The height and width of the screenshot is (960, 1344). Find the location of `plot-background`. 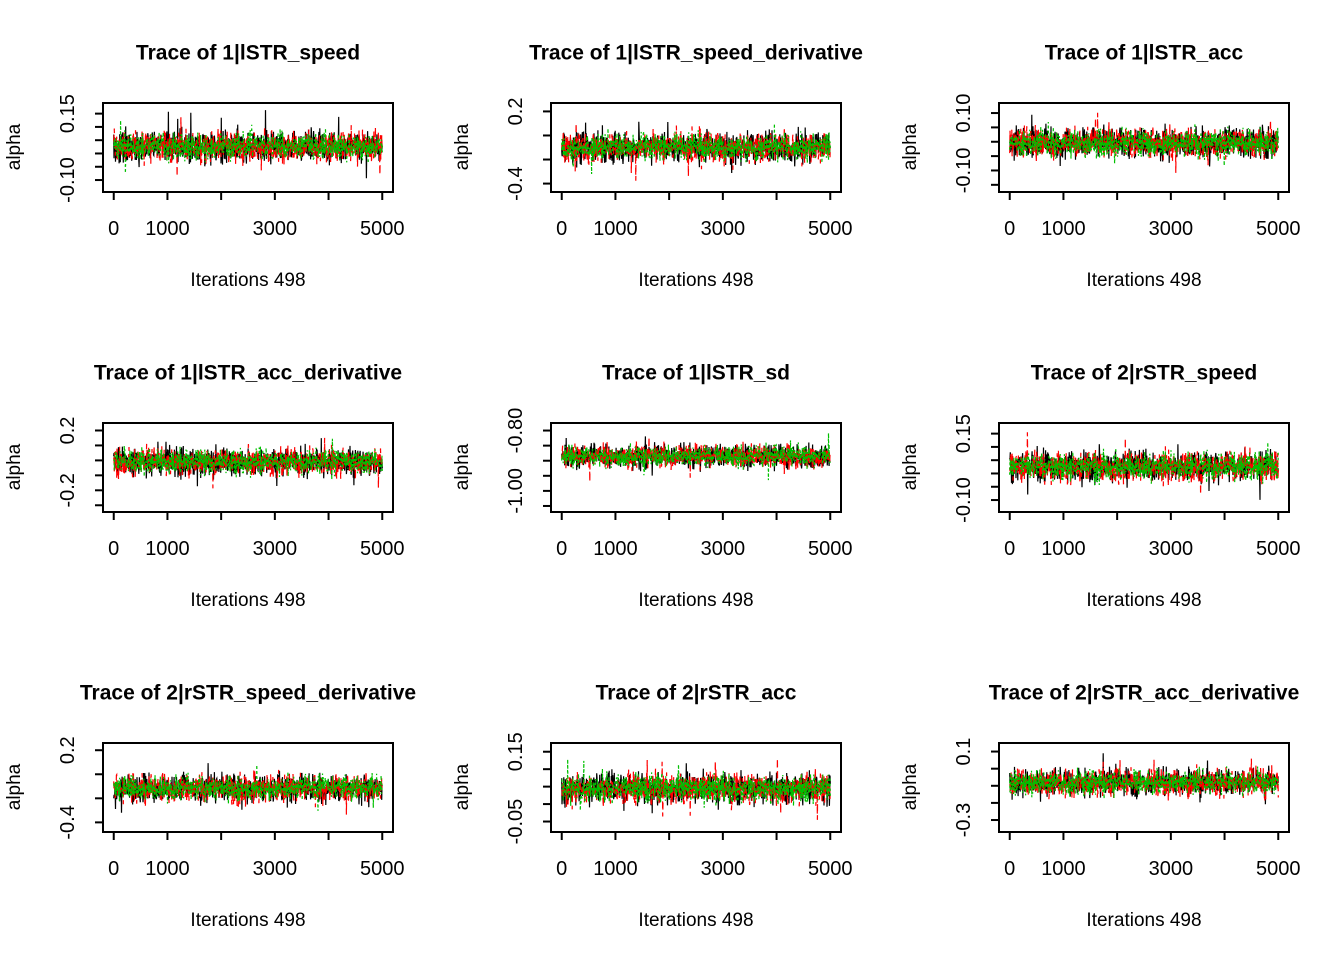

plot-background is located at coordinates (696, 467).